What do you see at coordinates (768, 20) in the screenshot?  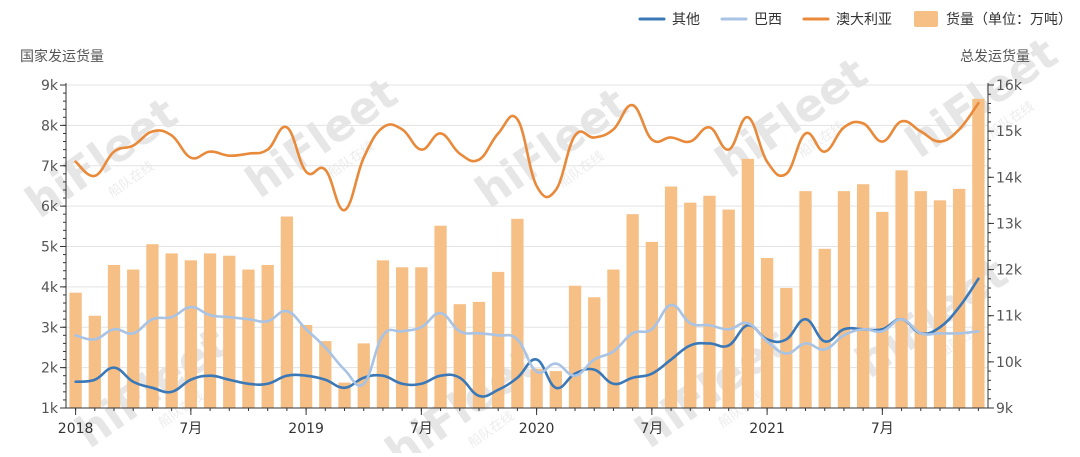 I see `legend-item-label: 巴西` at bounding box center [768, 20].